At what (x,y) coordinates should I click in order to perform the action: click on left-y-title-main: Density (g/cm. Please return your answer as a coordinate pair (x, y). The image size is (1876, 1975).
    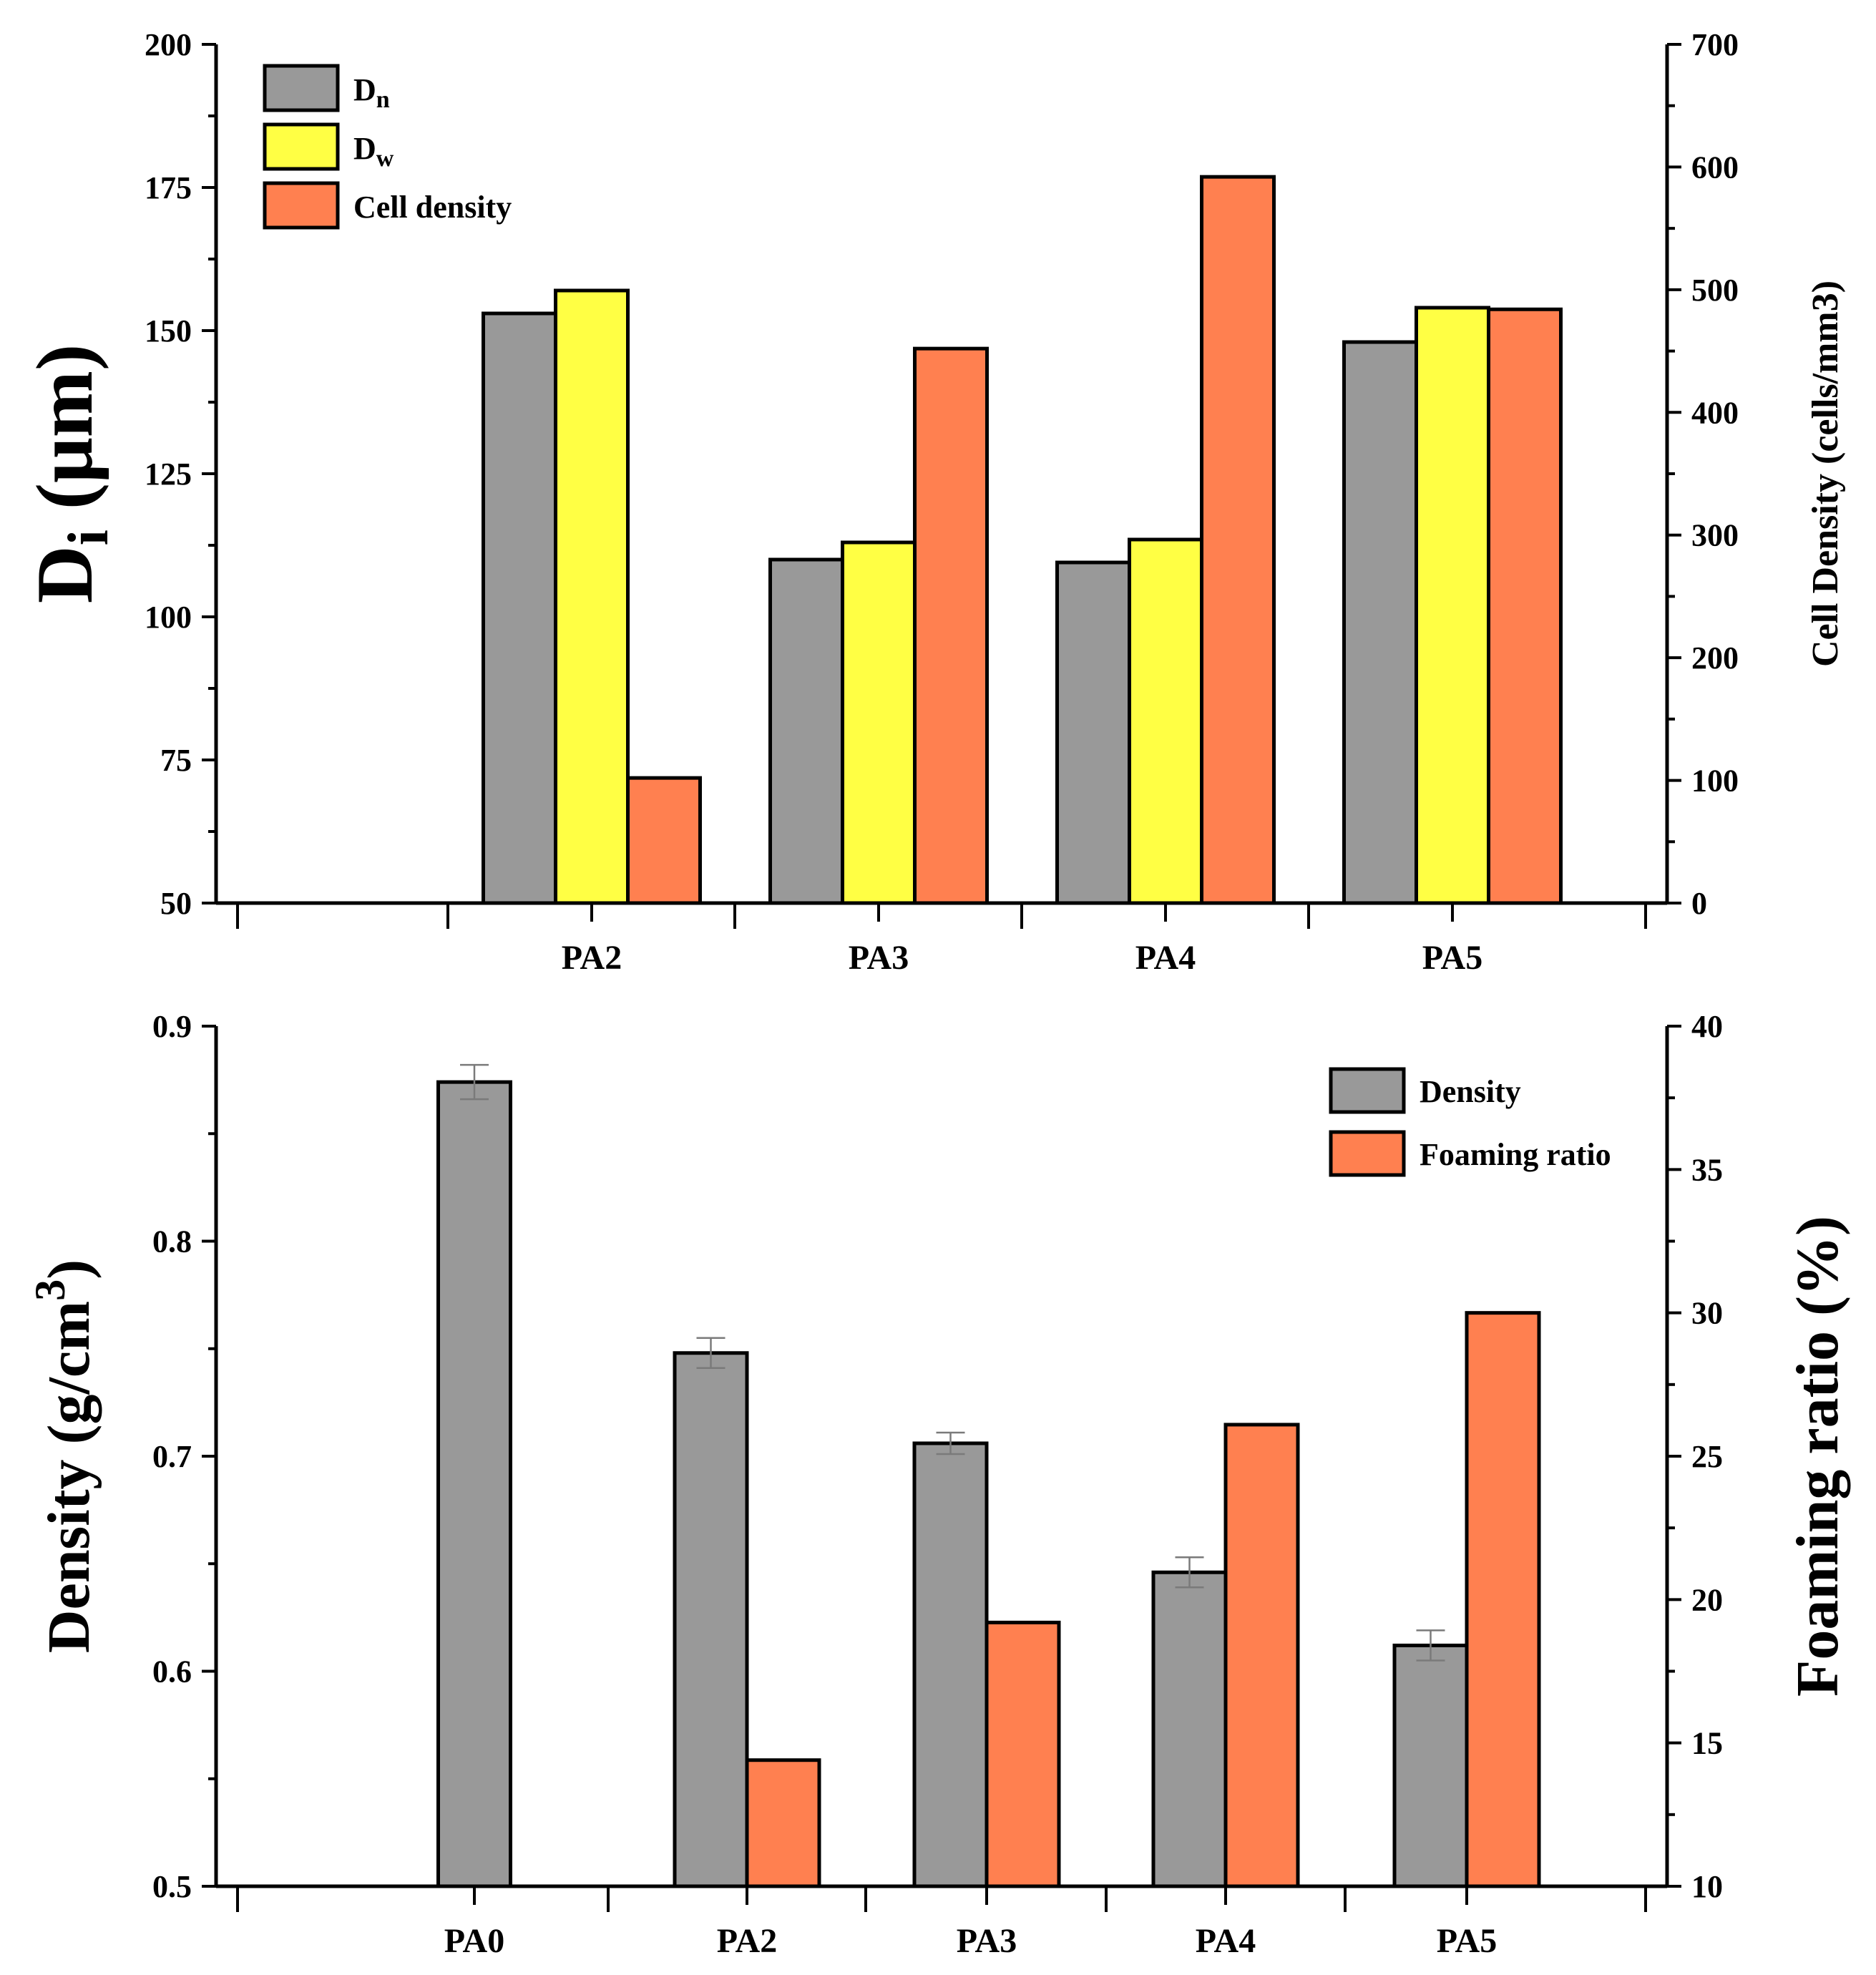
    Looking at the image, I should click on (69, 1477).